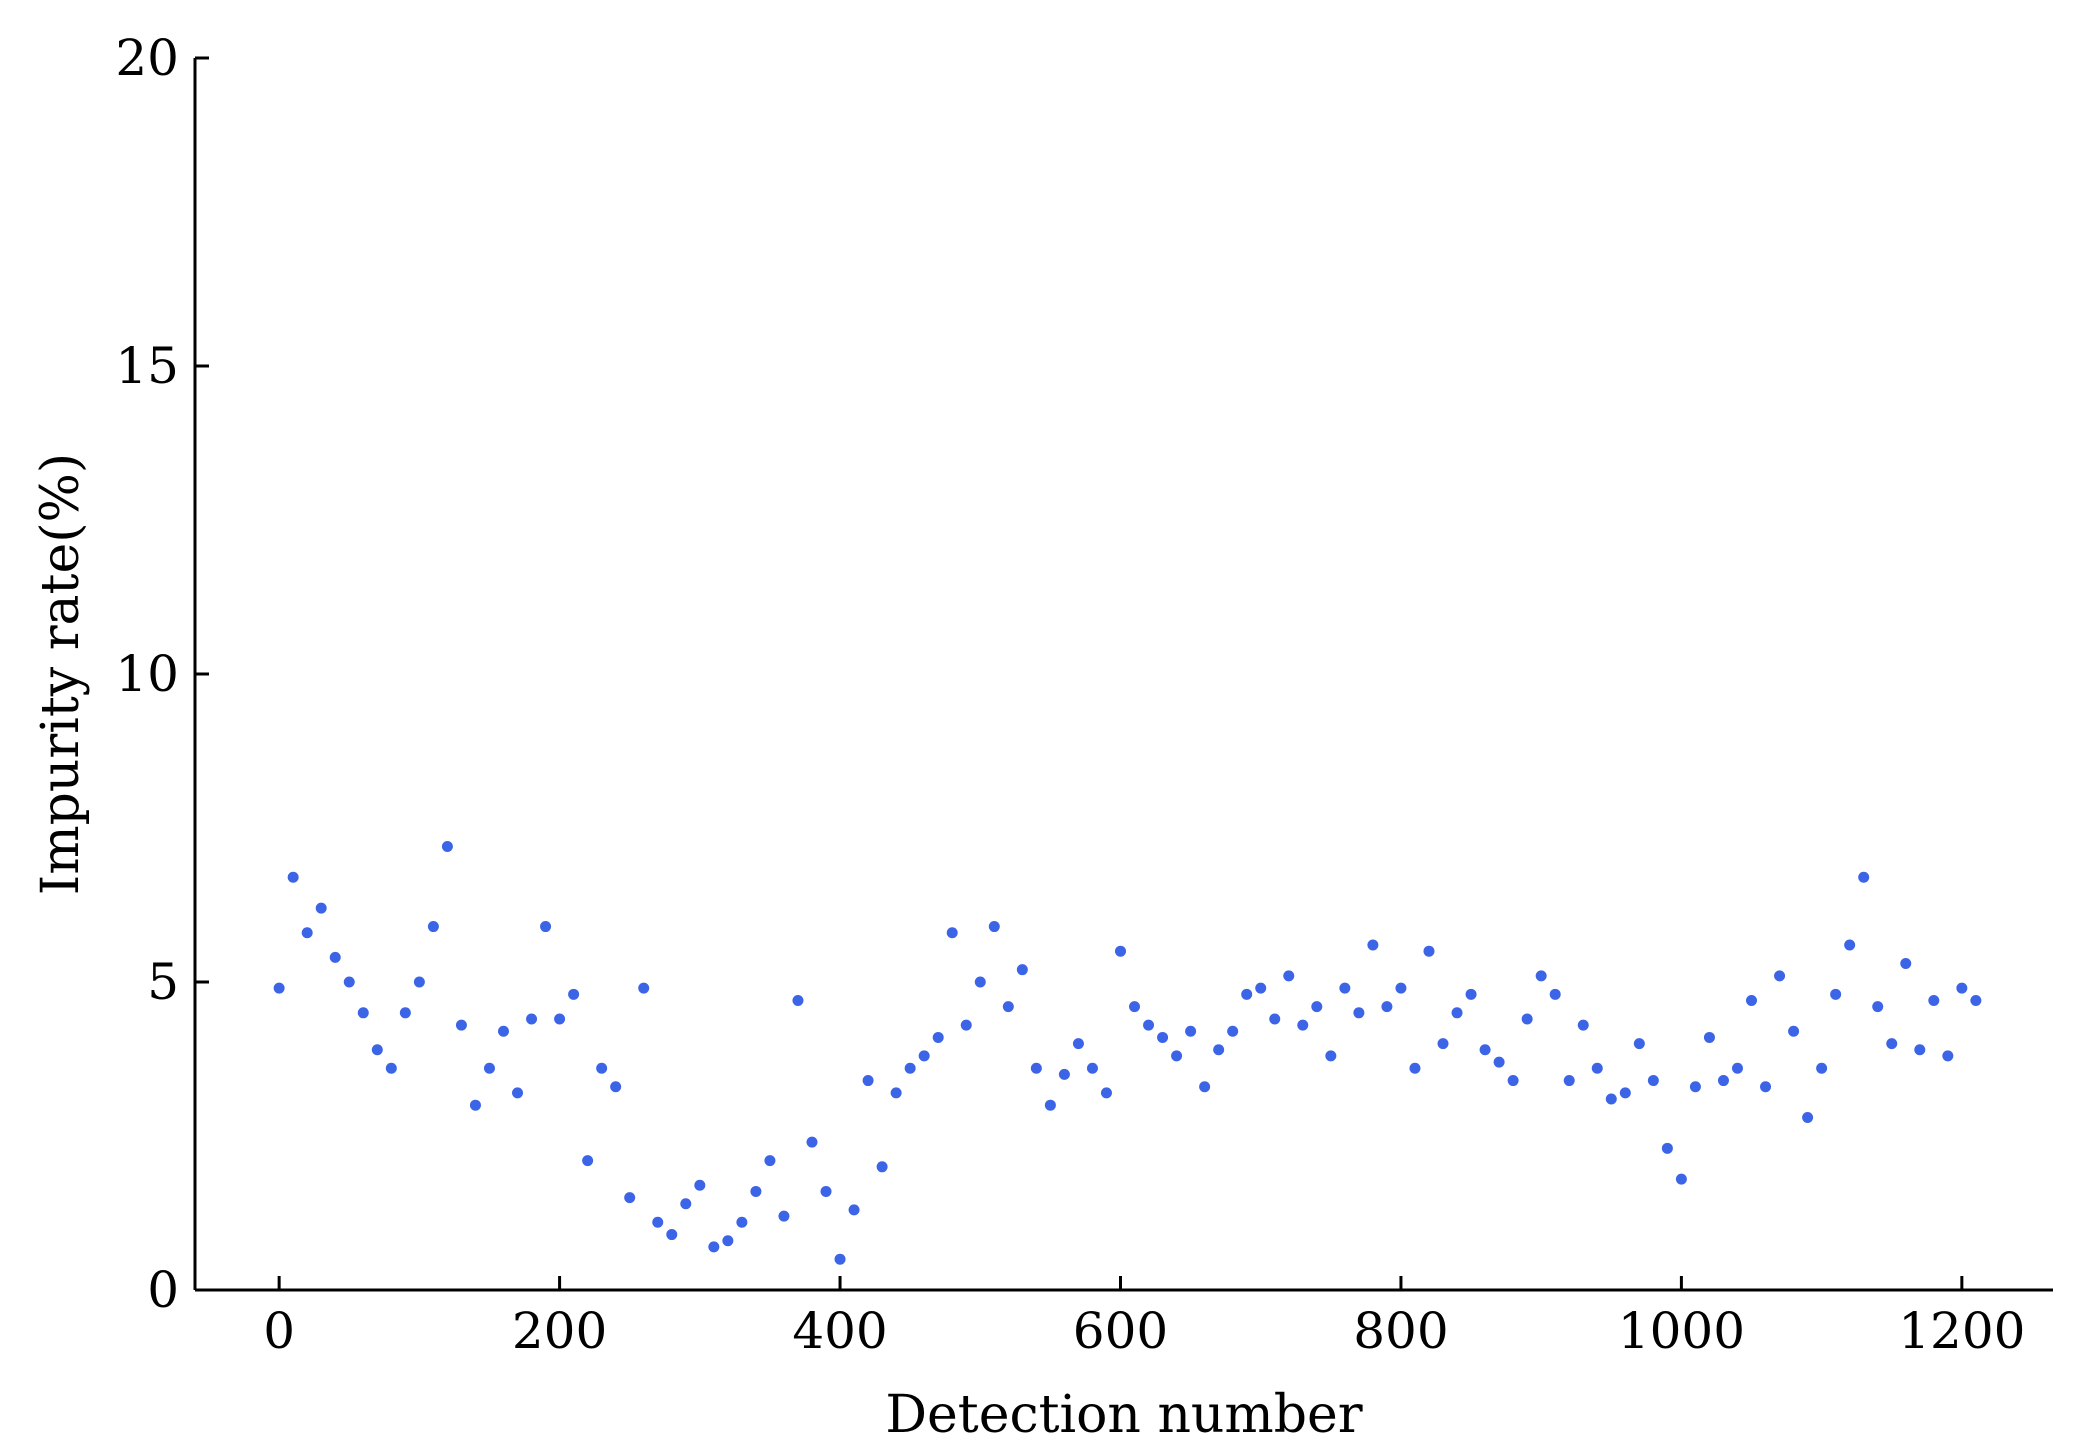  What do you see at coordinates (147, 58) in the screenshot?
I see `y-tick-label: 20` at bounding box center [147, 58].